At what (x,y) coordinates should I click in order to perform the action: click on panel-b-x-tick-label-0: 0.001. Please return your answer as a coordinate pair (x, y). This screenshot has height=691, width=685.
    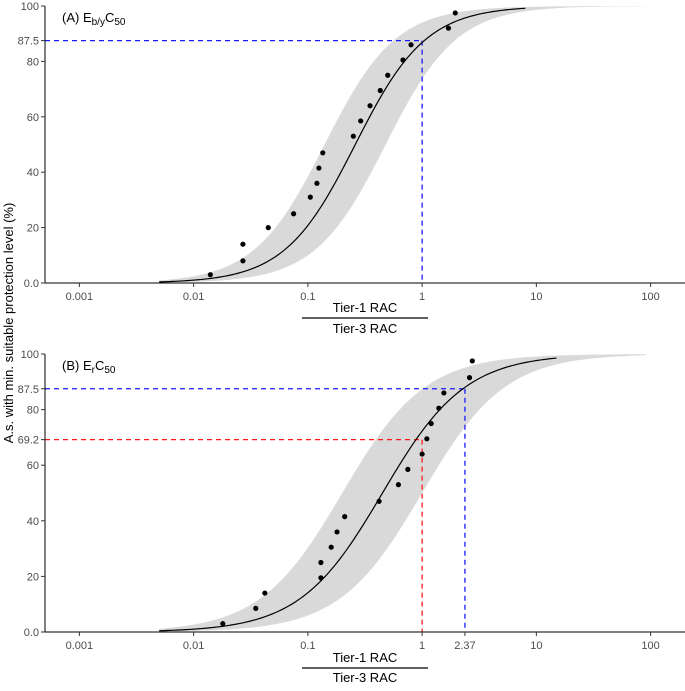
    Looking at the image, I should click on (80, 646).